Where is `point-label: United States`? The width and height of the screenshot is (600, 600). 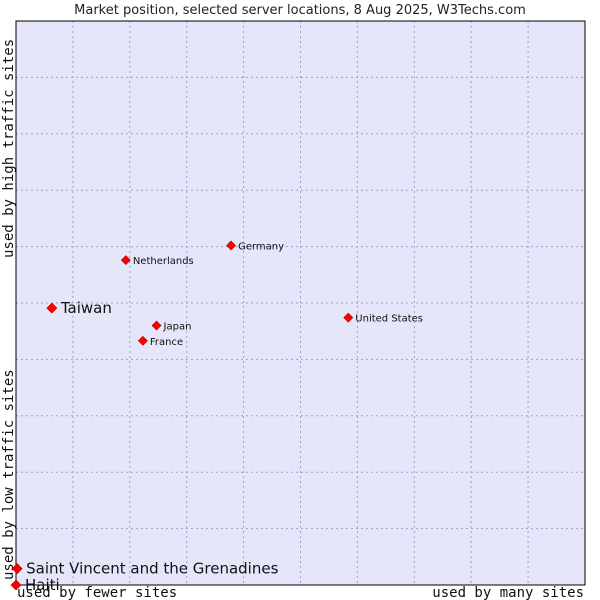
point-label: United States is located at coordinates (389, 319).